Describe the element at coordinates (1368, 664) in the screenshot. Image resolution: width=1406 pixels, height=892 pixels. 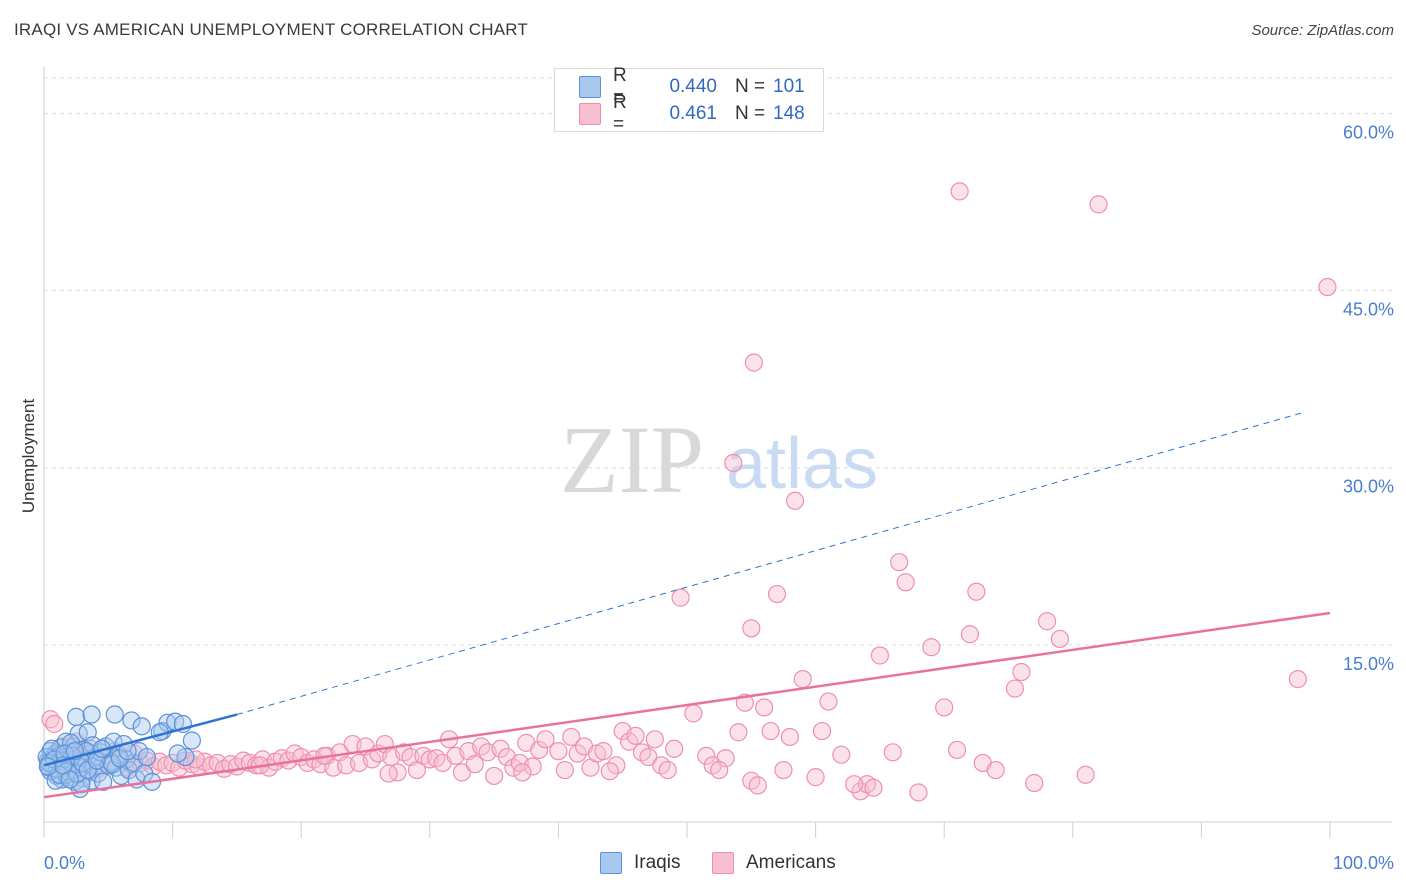
I see `y-tick-label: 15.0%` at that location.